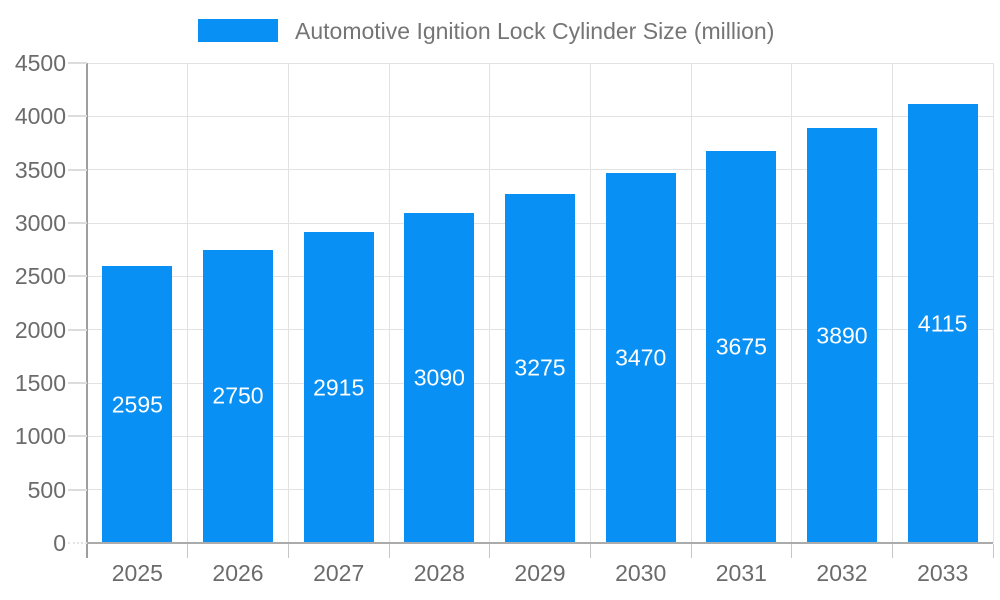 This screenshot has height=600, width=1000. What do you see at coordinates (137, 573) in the screenshot?
I see `x-tick-label: 2025` at bounding box center [137, 573].